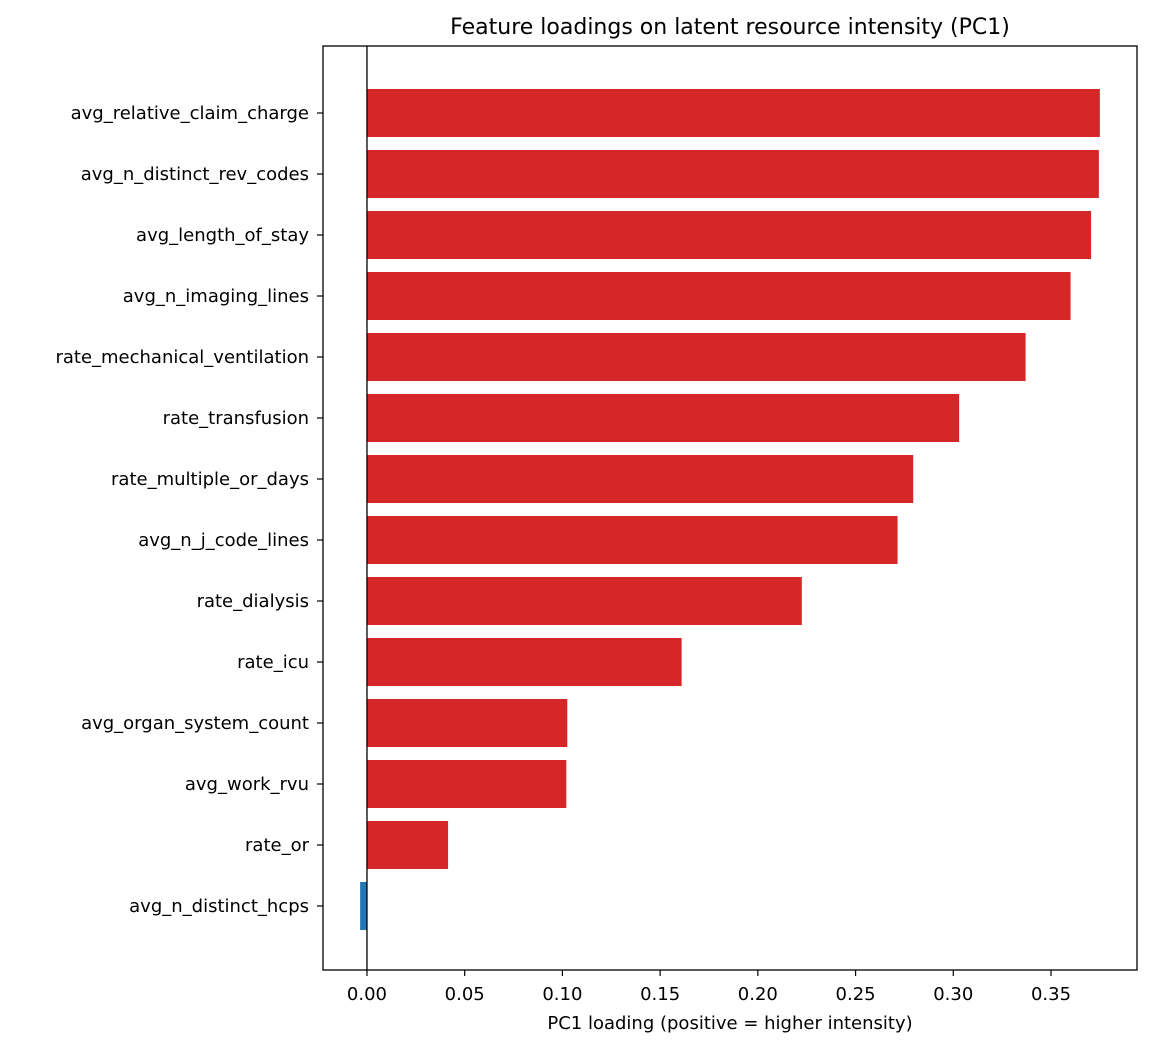  What do you see at coordinates (465, 994) in the screenshot?
I see `x-tick-label: 0.05` at bounding box center [465, 994].